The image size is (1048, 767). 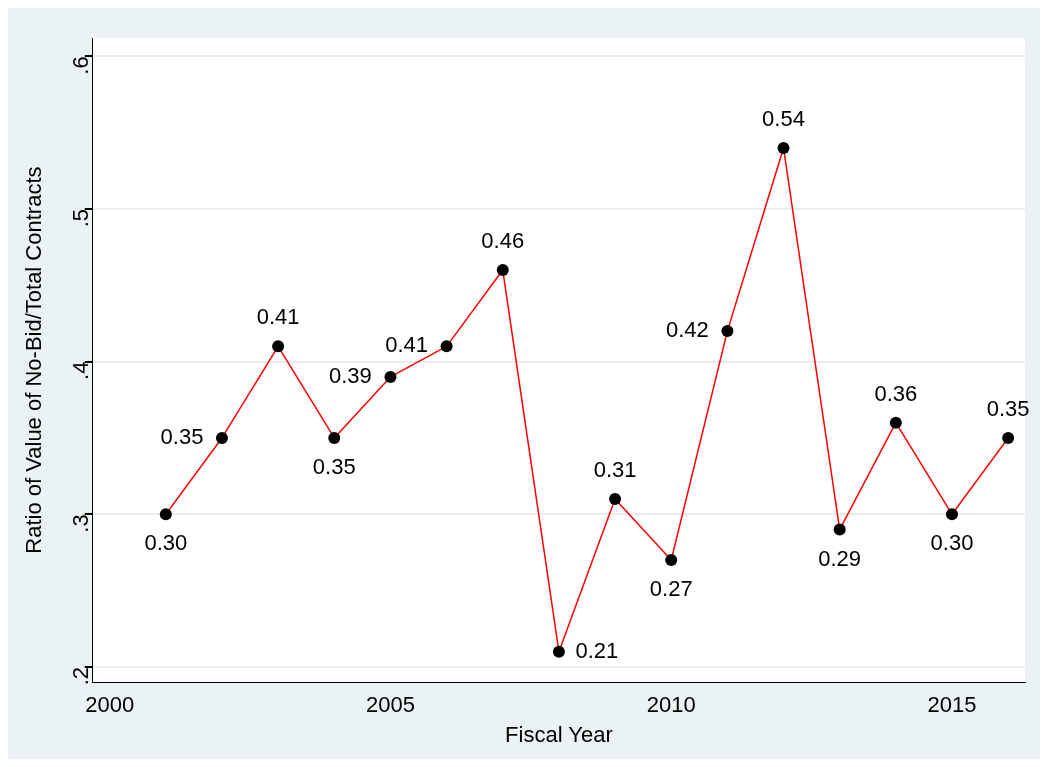 What do you see at coordinates (80, 676) in the screenshot?
I see `y-tick-label: .2` at bounding box center [80, 676].